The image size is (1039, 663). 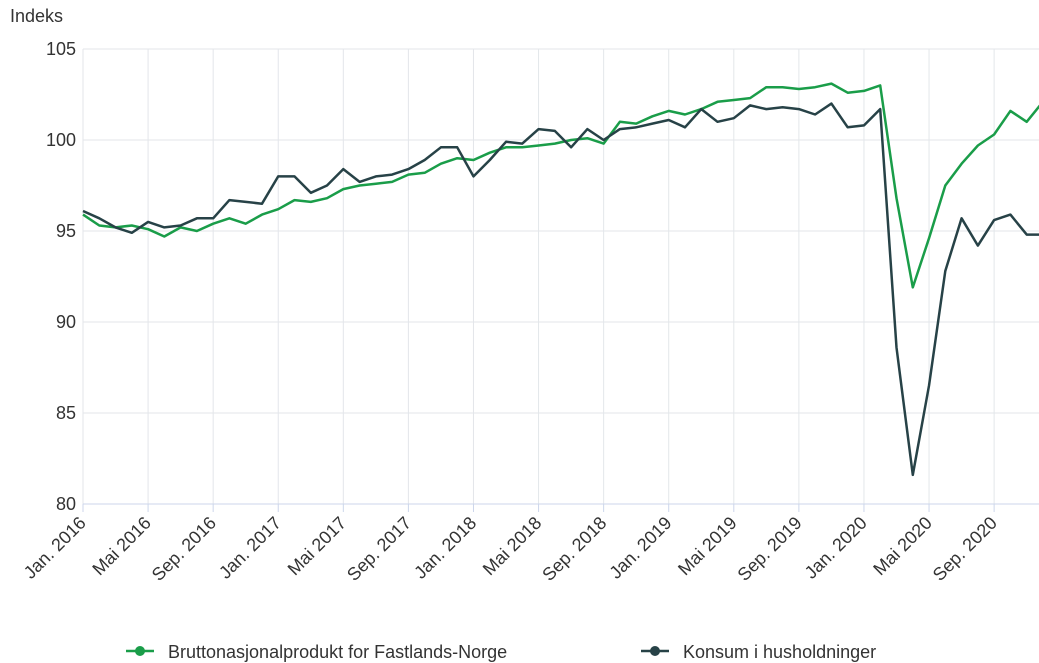 What do you see at coordinates (707, 546) in the screenshot?
I see `x-tick-label: Mai 2019` at bounding box center [707, 546].